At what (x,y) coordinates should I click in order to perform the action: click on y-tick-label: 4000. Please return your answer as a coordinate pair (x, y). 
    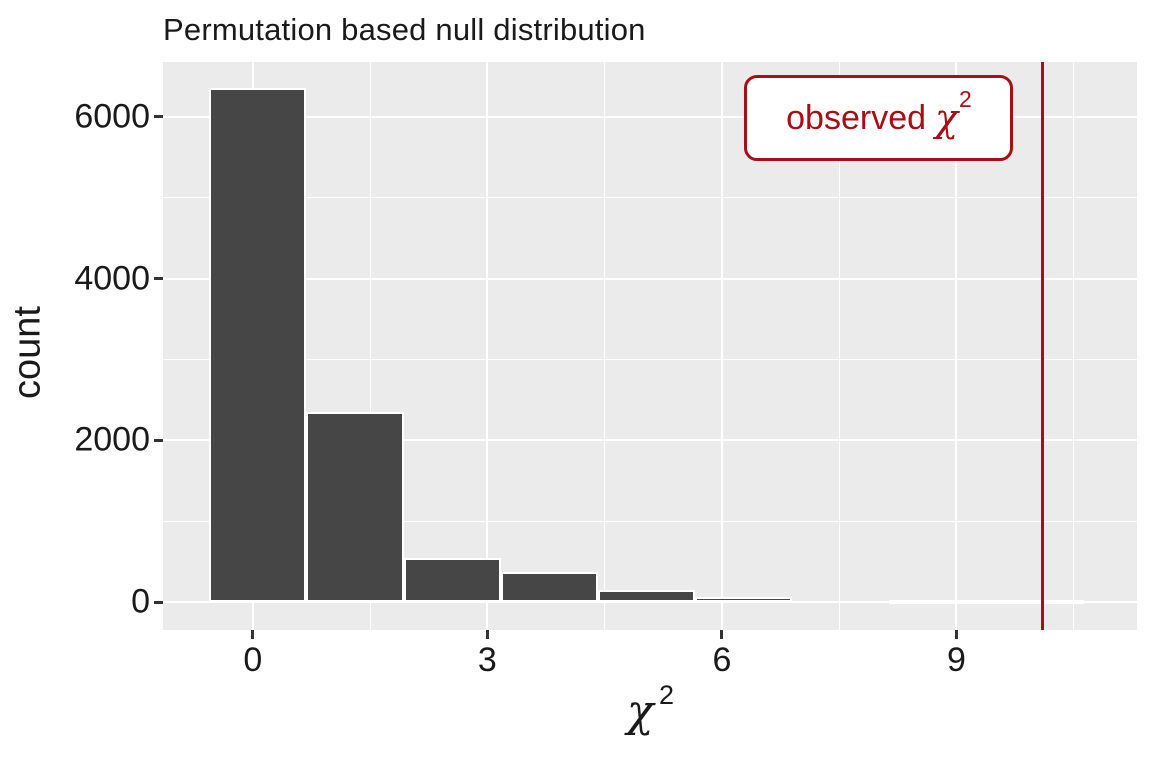
    Looking at the image, I should click on (112, 278).